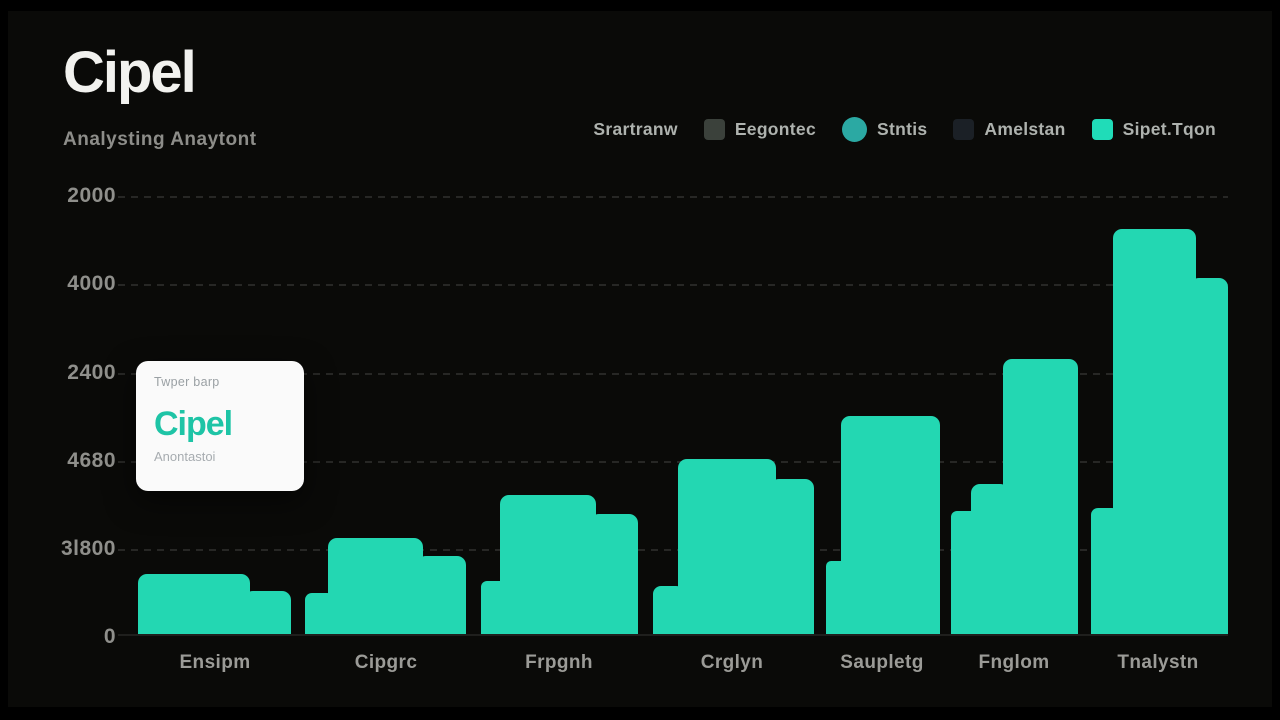 The height and width of the screenshot is (720, 1280). What do you see at coordinates (854, 129) in the screenshot?
I see `legend-swatch-circle` at bounding box center [854, 129].